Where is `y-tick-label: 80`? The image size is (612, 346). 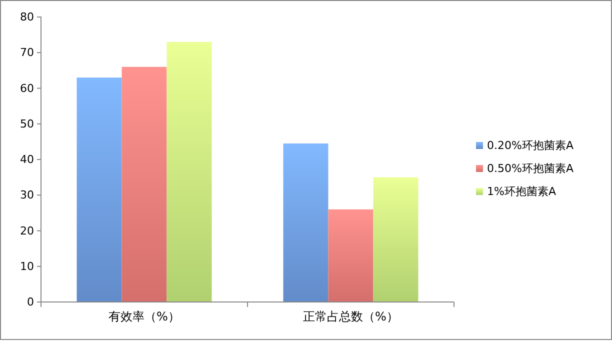 y-tick-label: 80 is located at coordinates (27, 17).